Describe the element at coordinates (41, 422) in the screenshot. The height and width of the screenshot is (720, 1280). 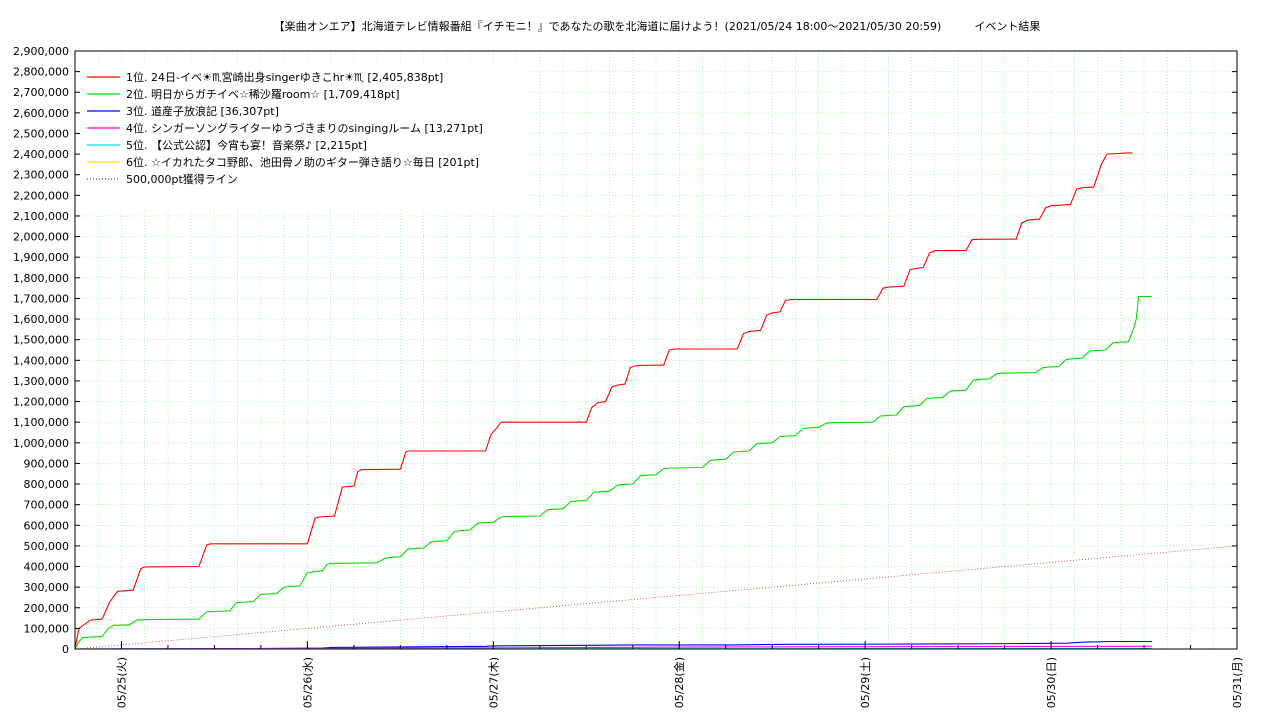
I see `y-tick-label: 1,100,000` at that location.